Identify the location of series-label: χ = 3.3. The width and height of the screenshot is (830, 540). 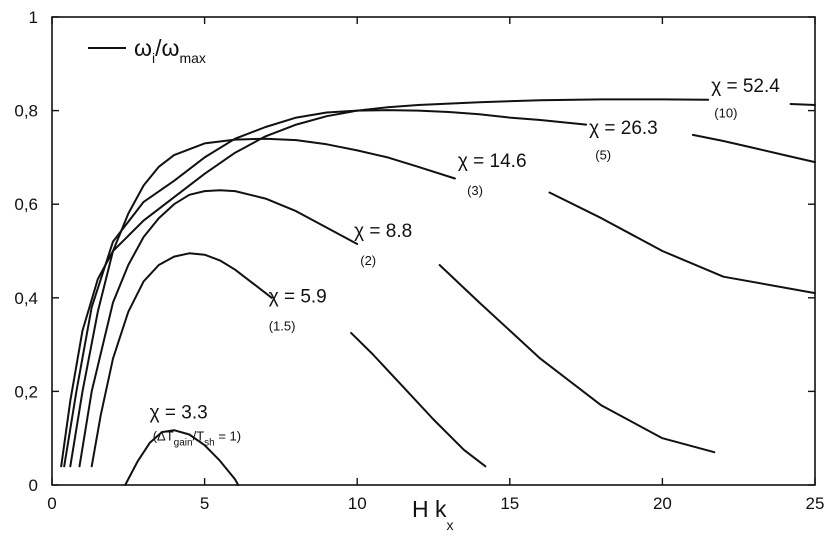
(179, 413).